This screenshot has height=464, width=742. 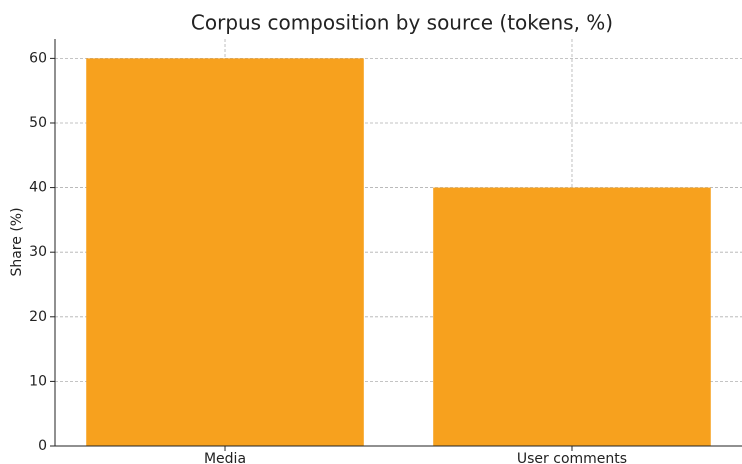 I want to click on y-tick-label: 0, so click(x=42, y=446).